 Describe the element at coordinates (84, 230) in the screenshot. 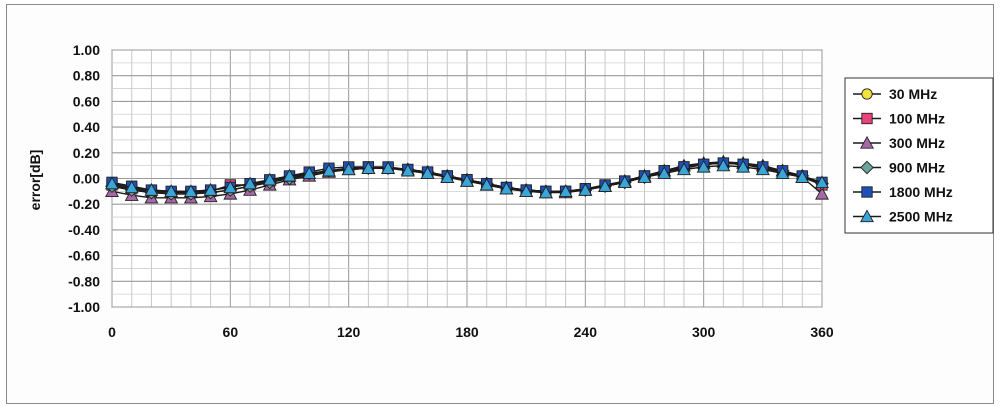

I see `y-tick-label: -0.40` at that location.